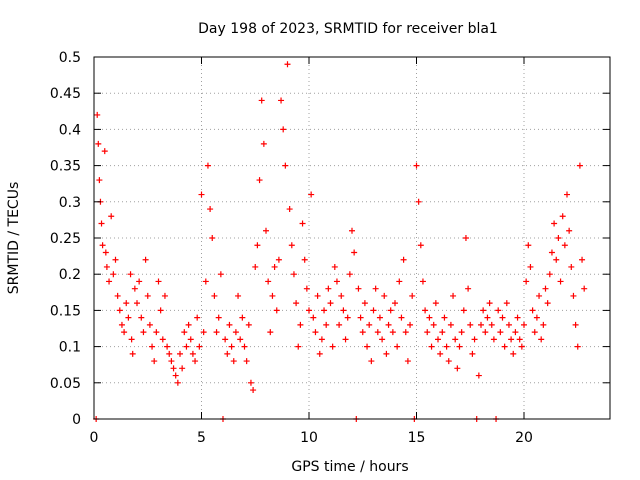 This screenshot has width=640, height=480. What do you see at coordinates (309, 438) in the screenshot?
I see `x-tick-label: 10` at bounding box center [309, 438].